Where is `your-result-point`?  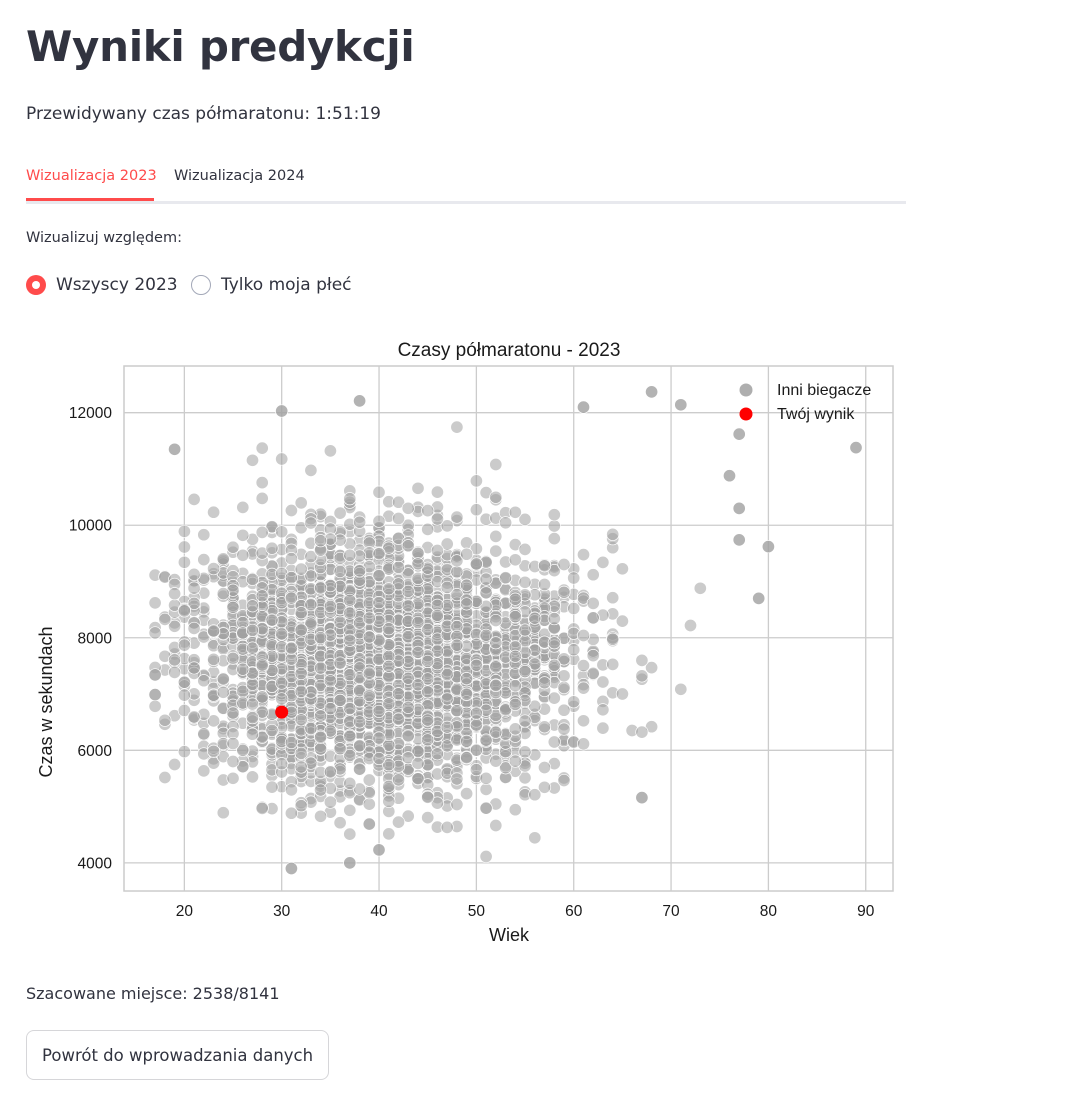 your-result-point is located at coordinates (282, 712).